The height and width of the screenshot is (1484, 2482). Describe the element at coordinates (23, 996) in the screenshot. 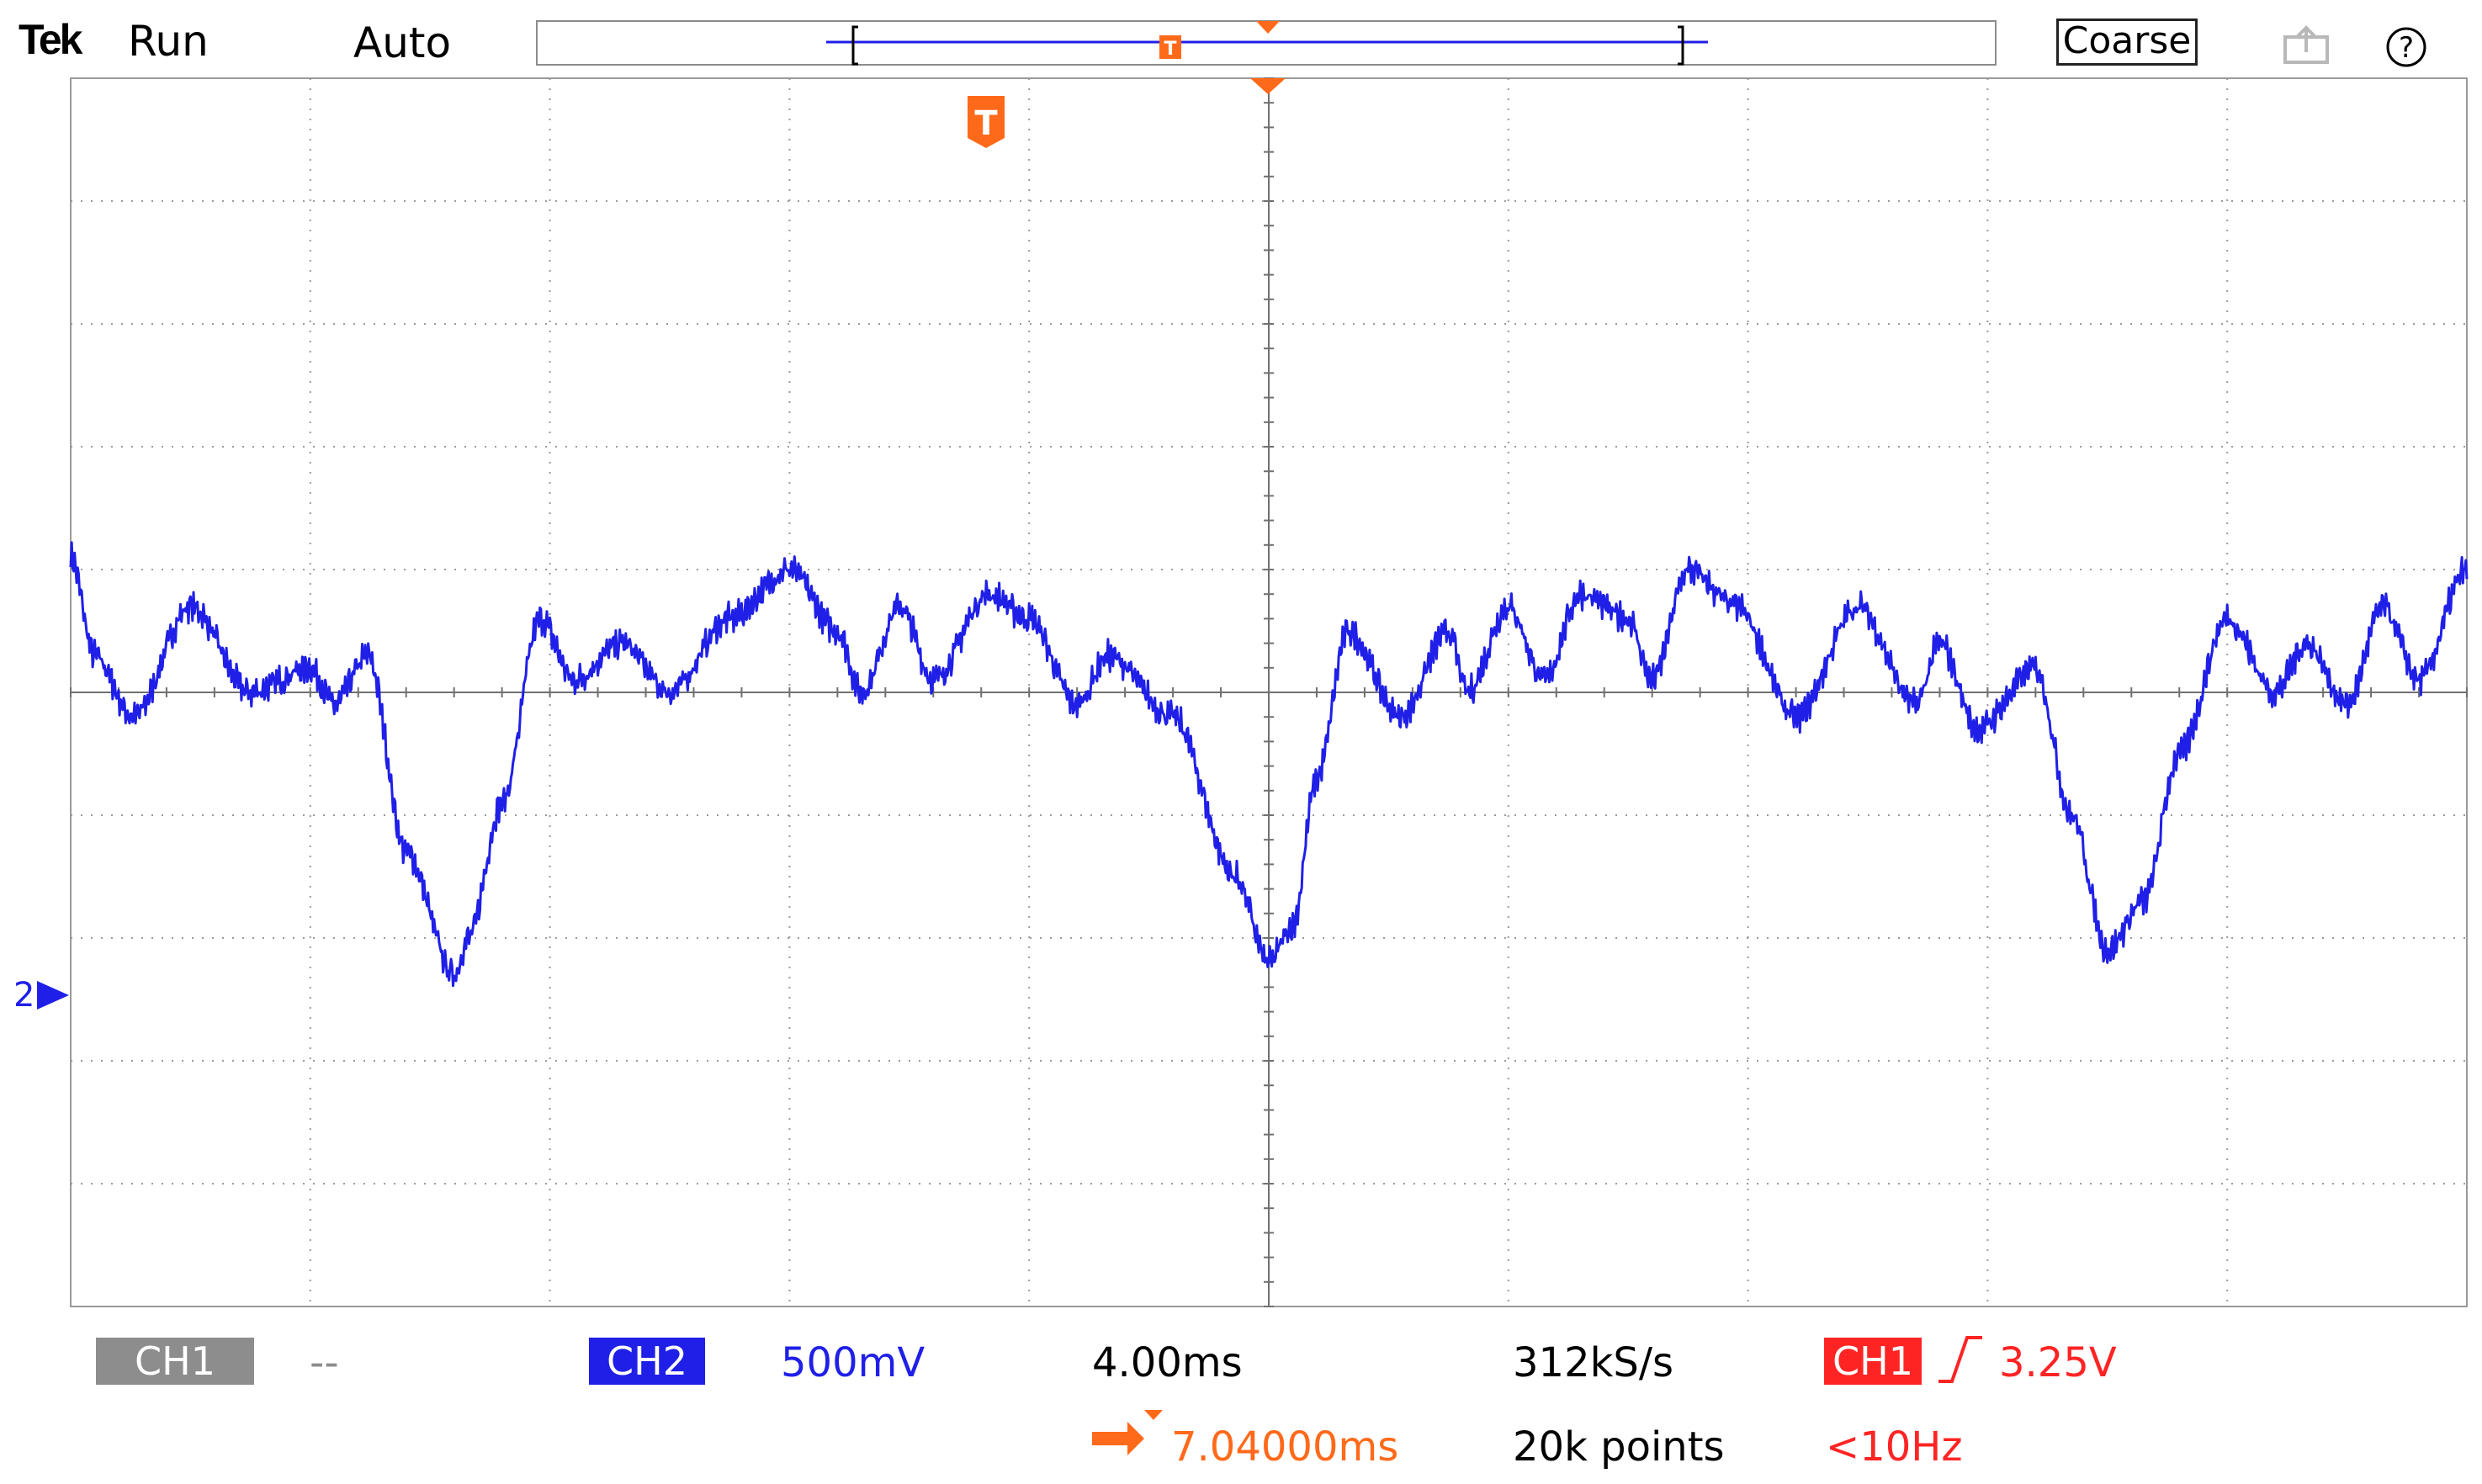

I see `ch2-marker-label: 2` at that location.